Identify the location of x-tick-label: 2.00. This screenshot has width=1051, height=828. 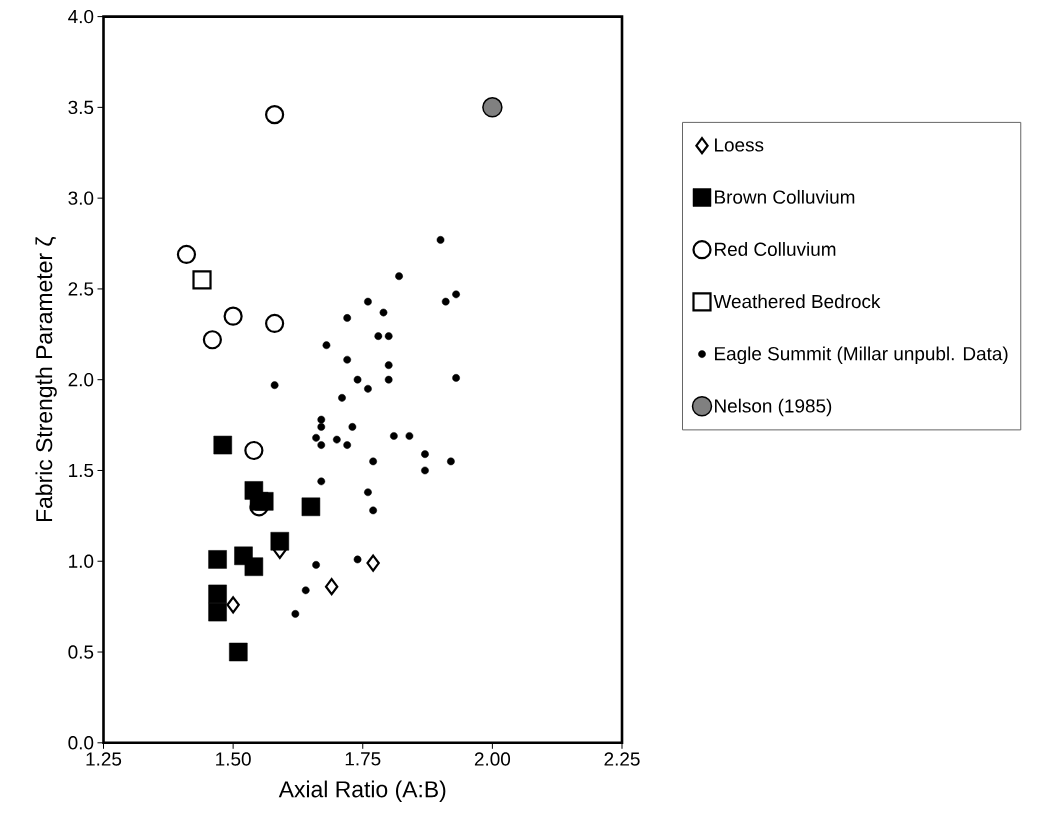
(492, 759).